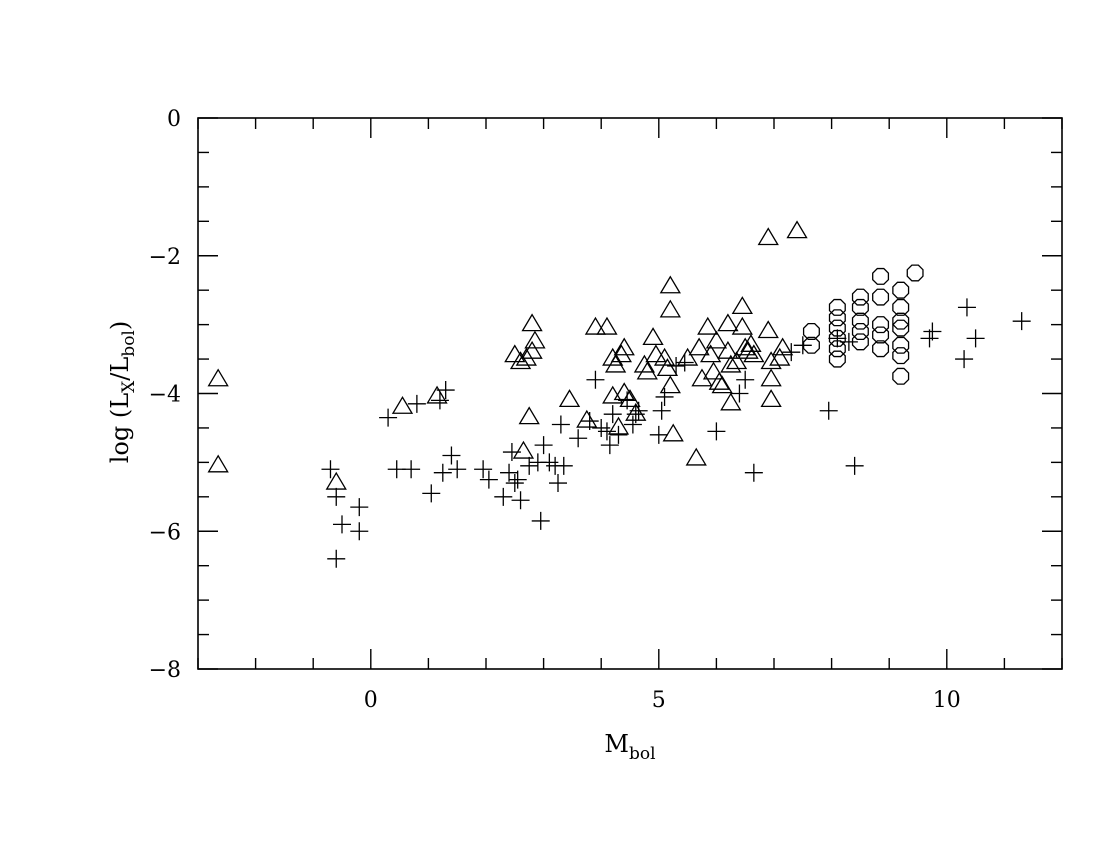 This screenshot has width=1100, height=850. Describe the element at coordinates (371, 700) in the screenshot. I see `x-tick-label: 0` at that location.